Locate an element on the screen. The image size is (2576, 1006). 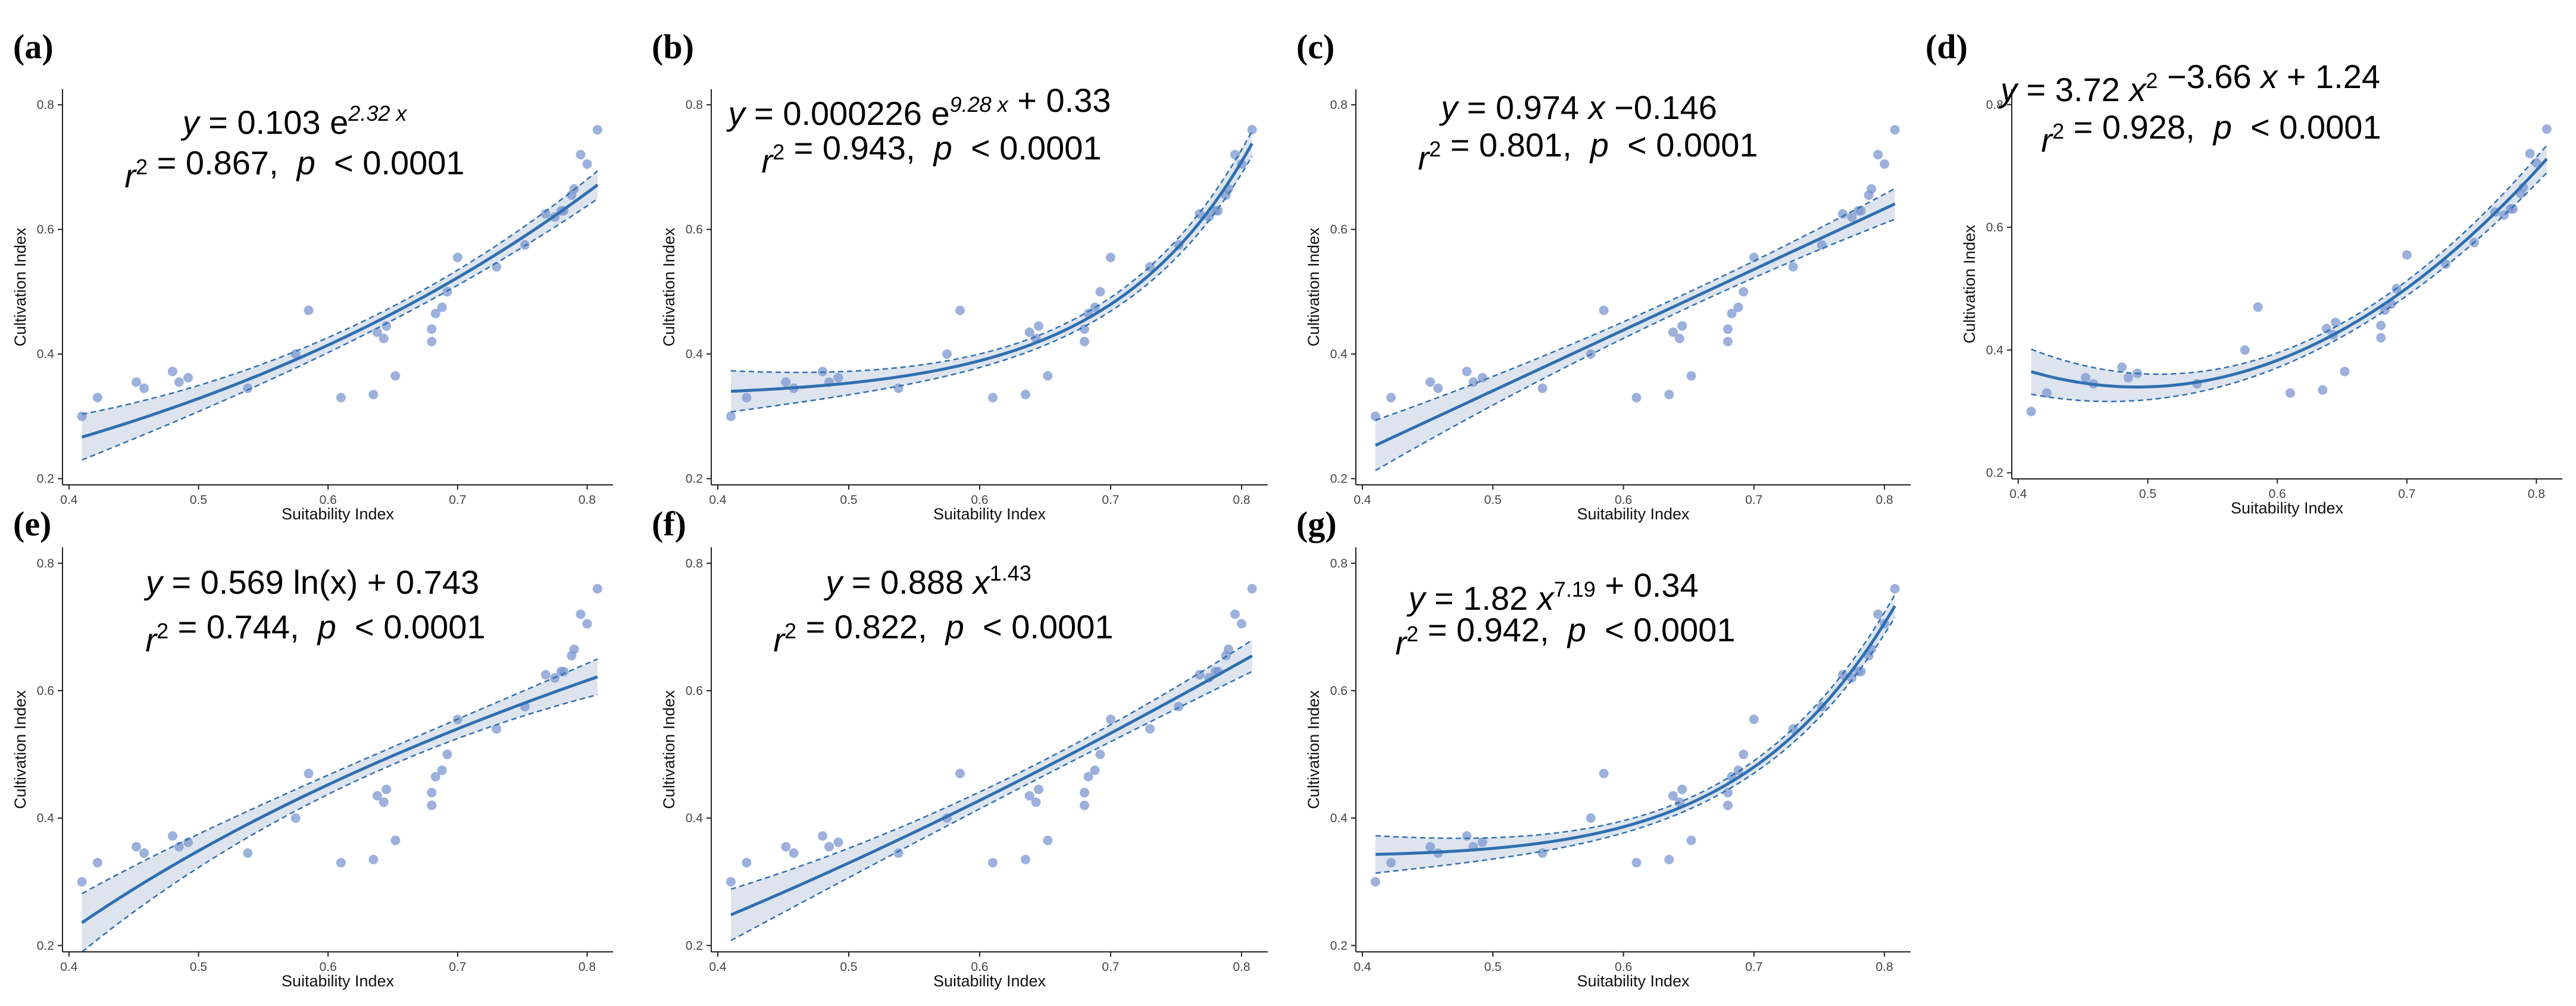
y-tick-label: 0.2 is located at coordinates (1339, 479).